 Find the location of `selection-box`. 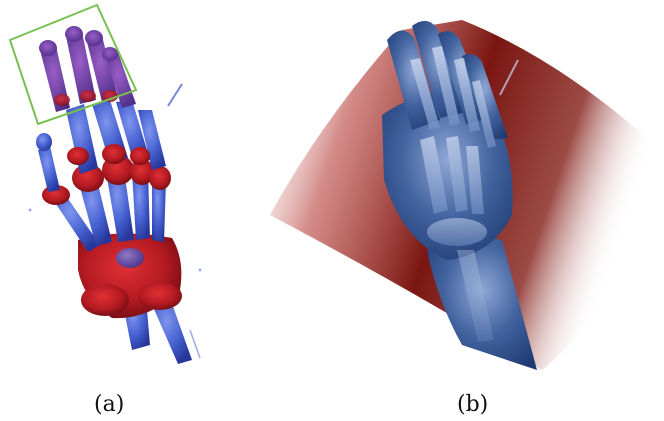

selection-box is located at coordinates (73, 64).